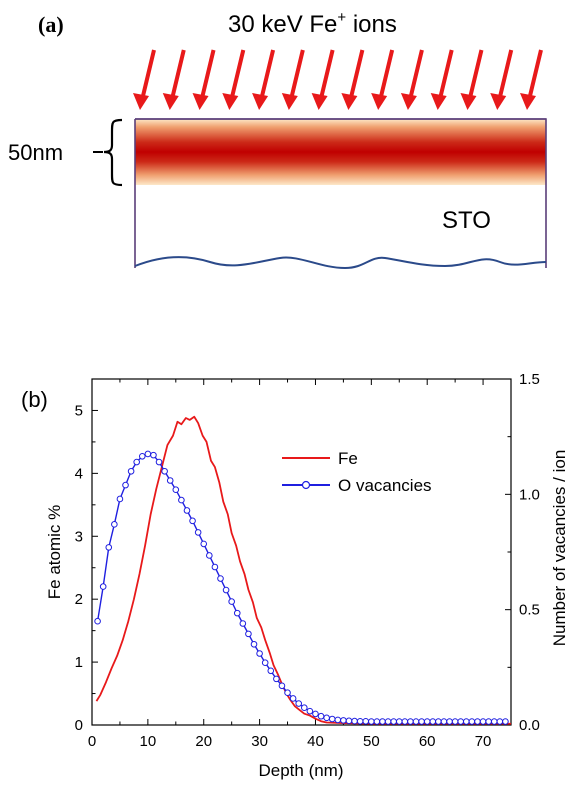  Describe the element at coordinates (79, 599) in the screenshot. I see `y-tick-label: 2` at that location.